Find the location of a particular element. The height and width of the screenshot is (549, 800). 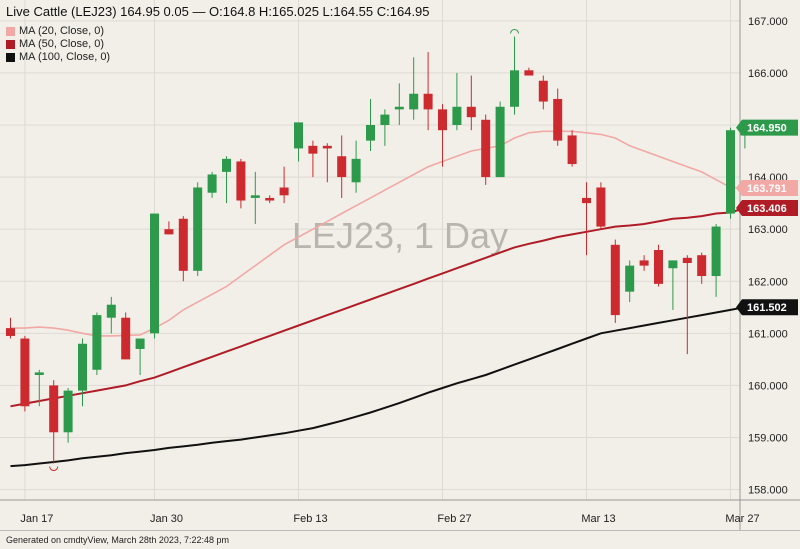

price-tag-ma50-box is located at coordinates (767, 208).